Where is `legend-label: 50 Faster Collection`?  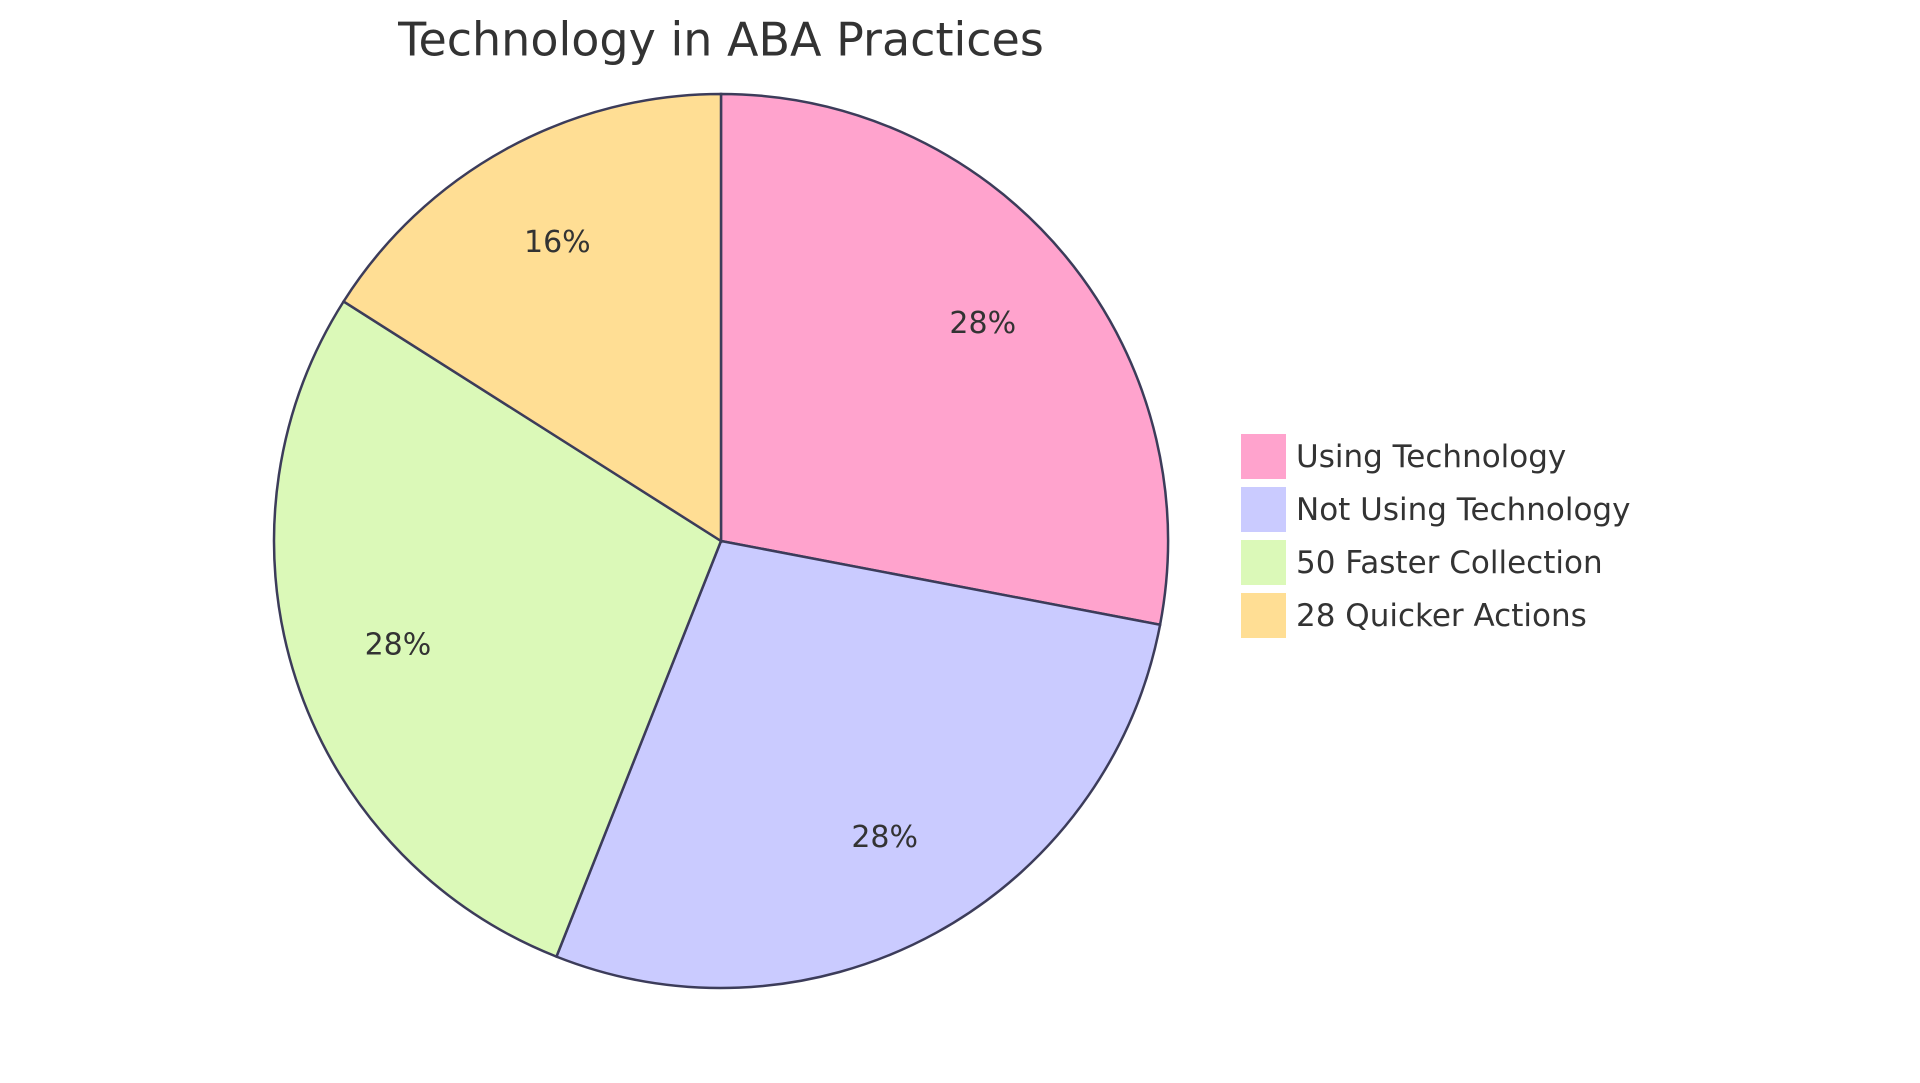 legend-label: 50 Faster Collection is located at coordinates (1449, 563).